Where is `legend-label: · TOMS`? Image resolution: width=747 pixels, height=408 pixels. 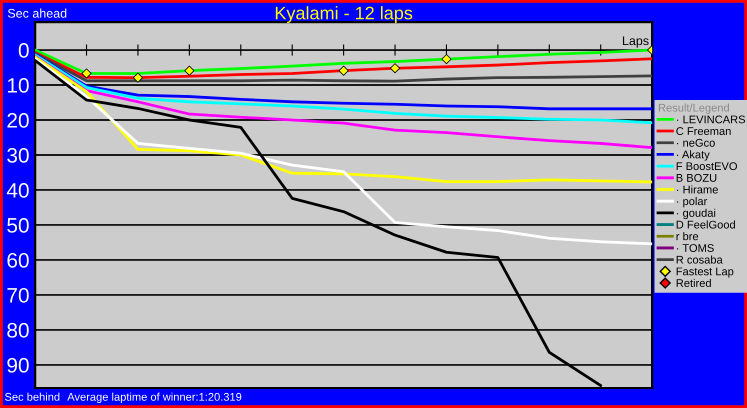
legend-label: · TOMS is located at coordinates (695, 248).